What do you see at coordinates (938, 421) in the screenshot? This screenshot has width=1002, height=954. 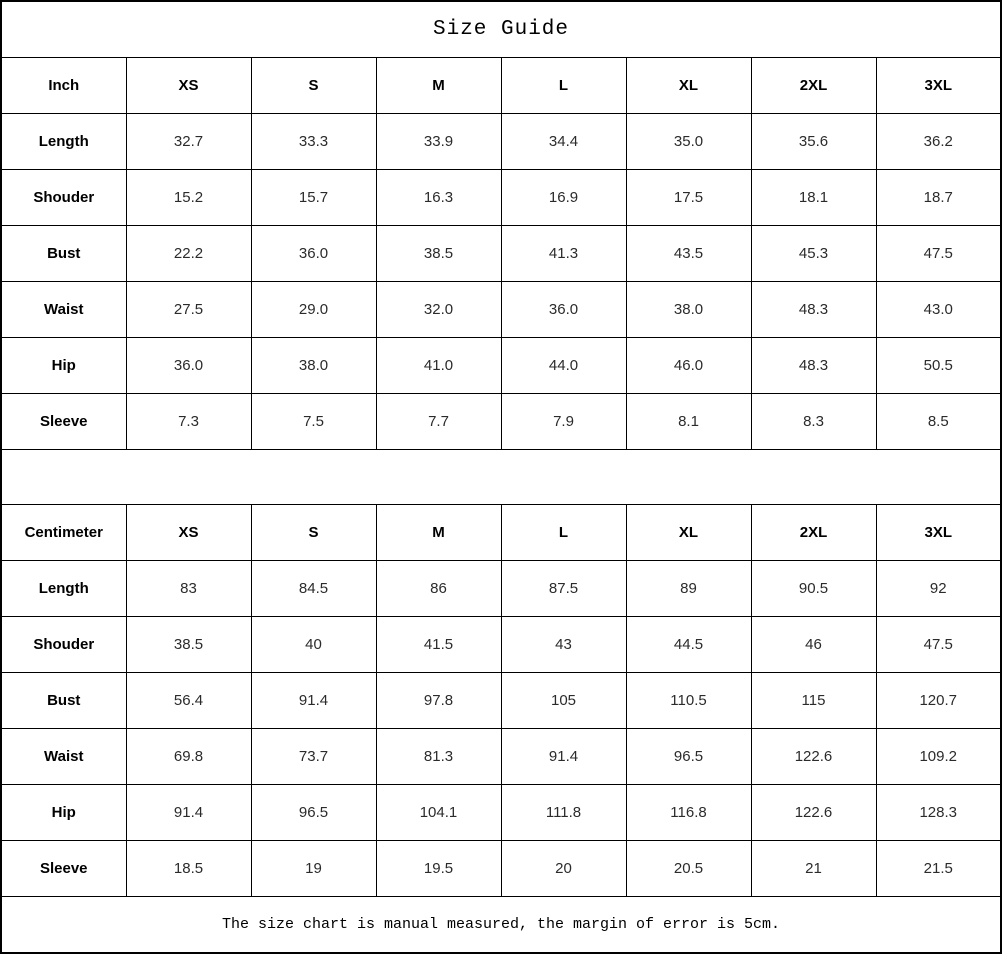 I see `value-cell: 8.5` at bounding box center [938, 421].